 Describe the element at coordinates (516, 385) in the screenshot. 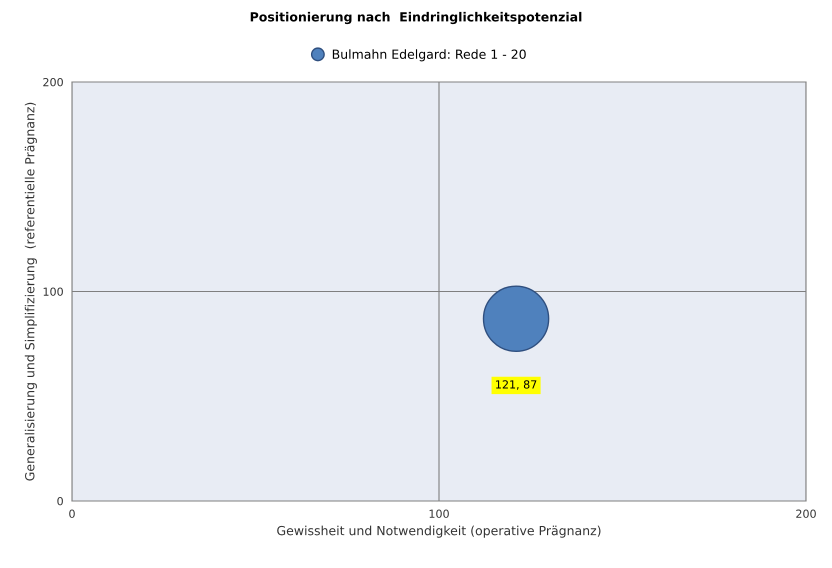

I see `data-label: 121, 87` at that location.